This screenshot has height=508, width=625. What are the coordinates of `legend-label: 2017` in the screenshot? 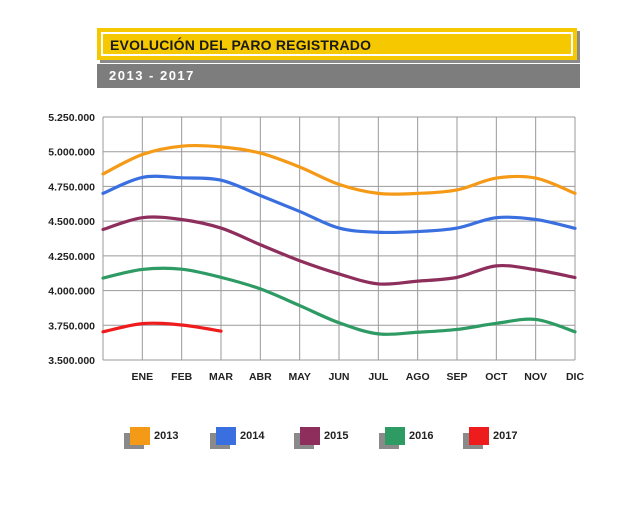 It's located at (505, 436).